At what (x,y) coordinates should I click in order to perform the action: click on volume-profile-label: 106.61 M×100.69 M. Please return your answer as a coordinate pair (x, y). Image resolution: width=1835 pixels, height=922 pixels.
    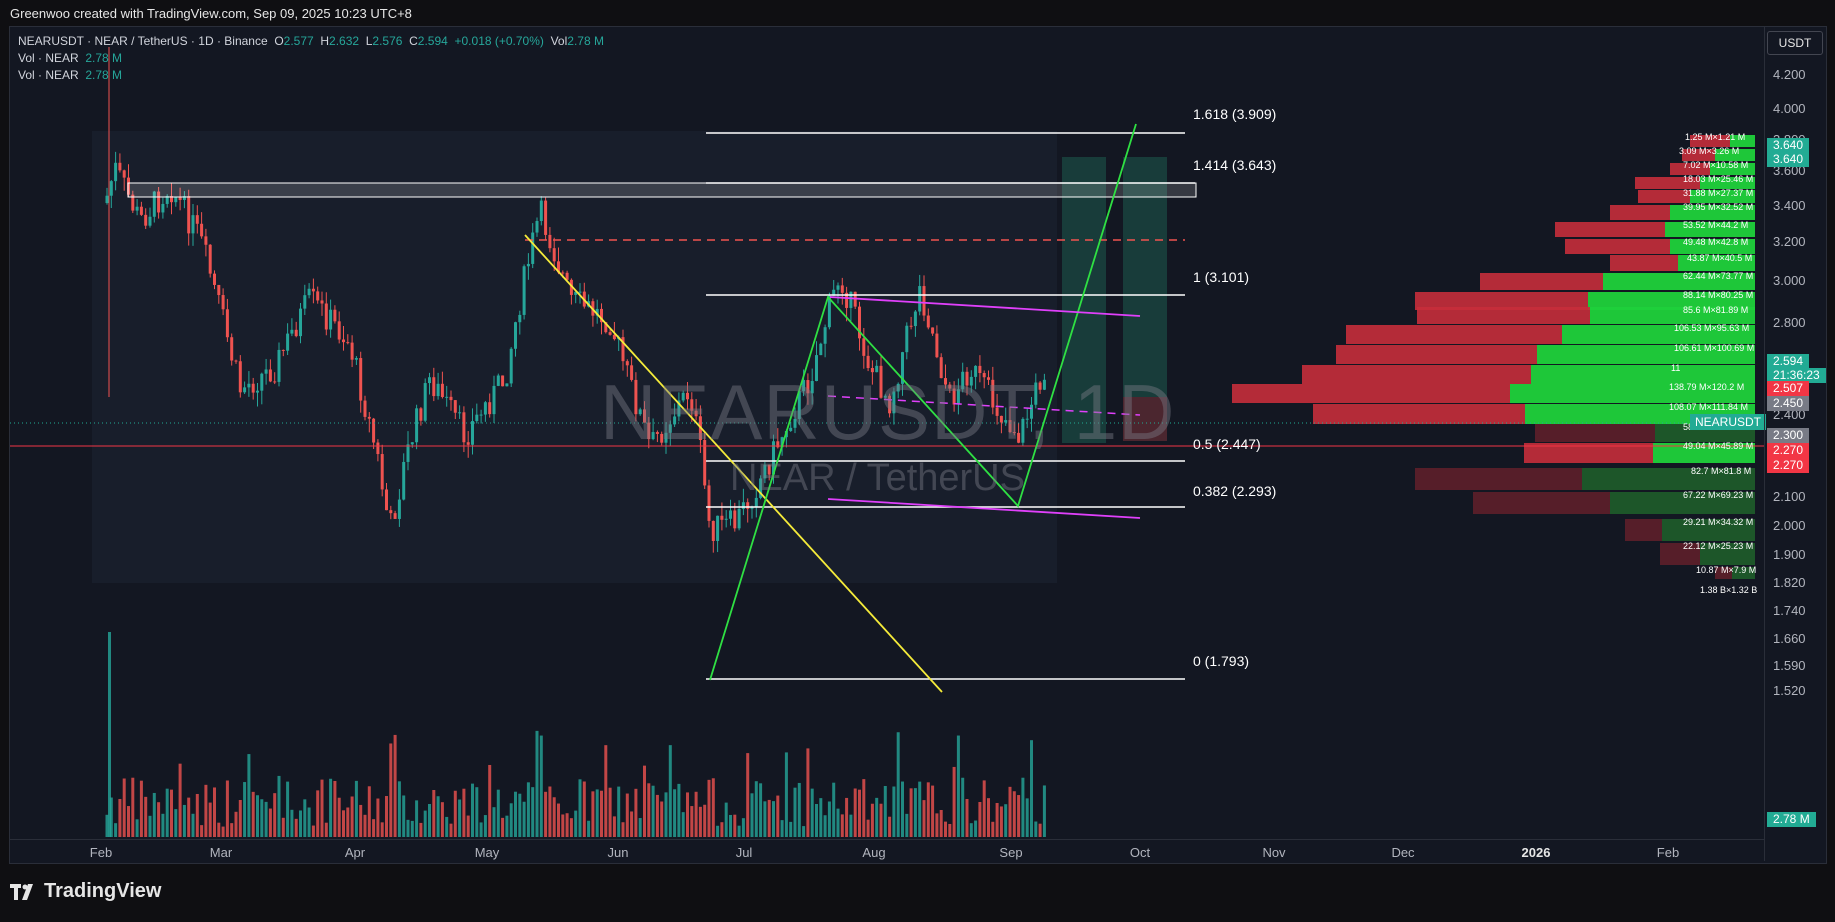
    Looking at the image, I should click on (1714, 348).